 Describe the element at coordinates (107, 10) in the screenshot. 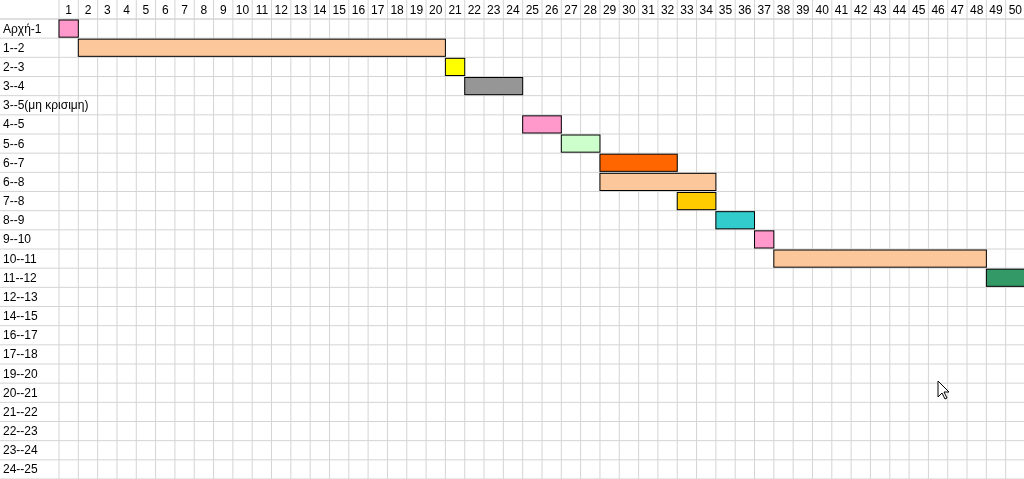

I see `x-tick-label: 3` at that location.